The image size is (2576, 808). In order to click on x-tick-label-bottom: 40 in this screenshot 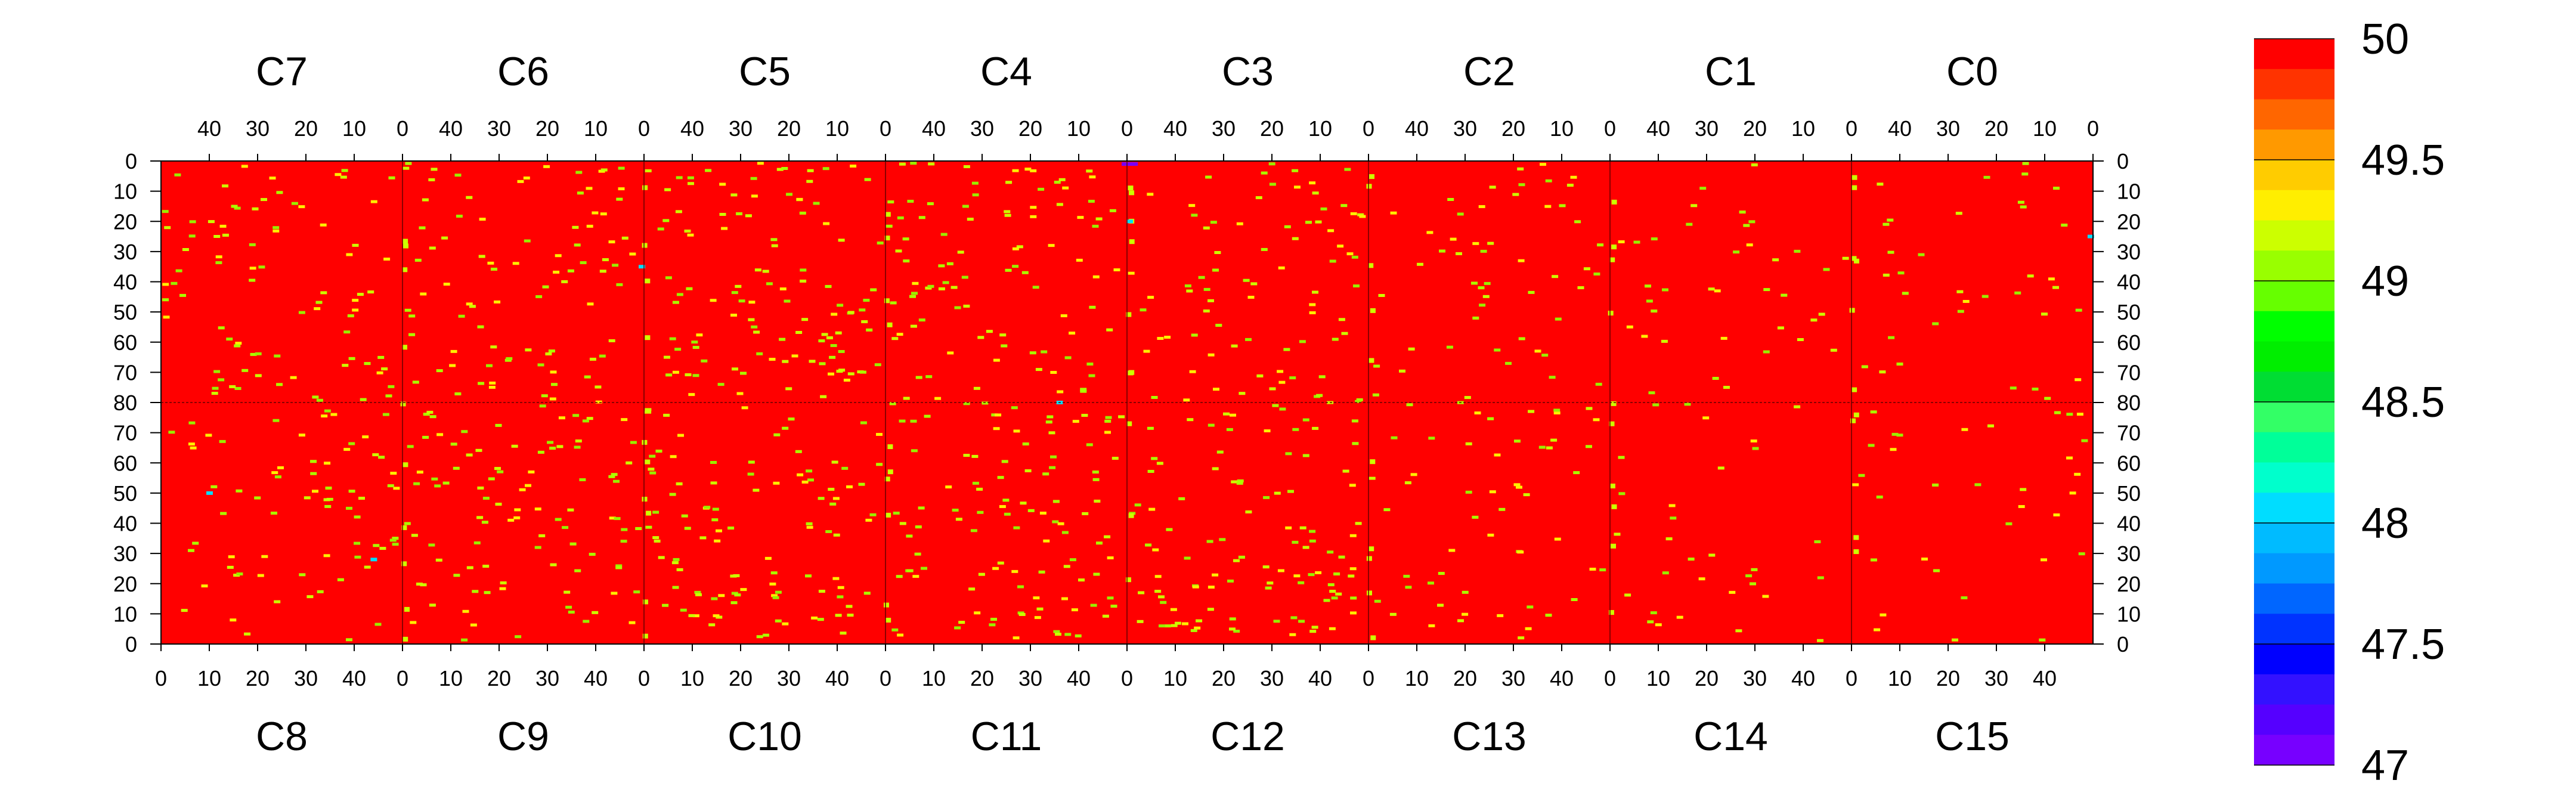, I will do `click(837, 679)`.